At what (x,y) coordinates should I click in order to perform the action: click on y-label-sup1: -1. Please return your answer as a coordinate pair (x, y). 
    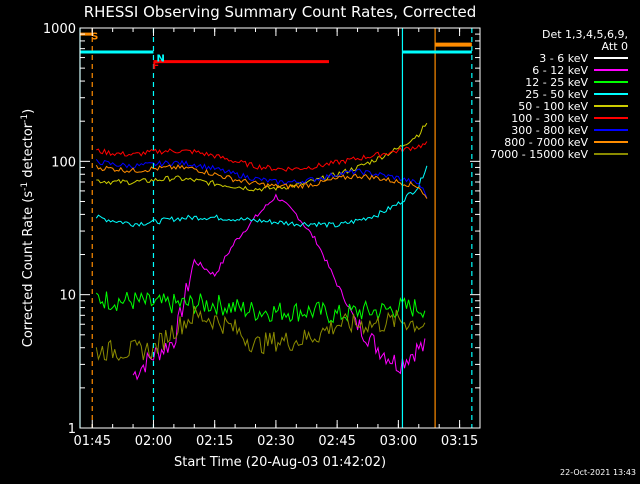
    Looking at the image, I should click on (25, 186).